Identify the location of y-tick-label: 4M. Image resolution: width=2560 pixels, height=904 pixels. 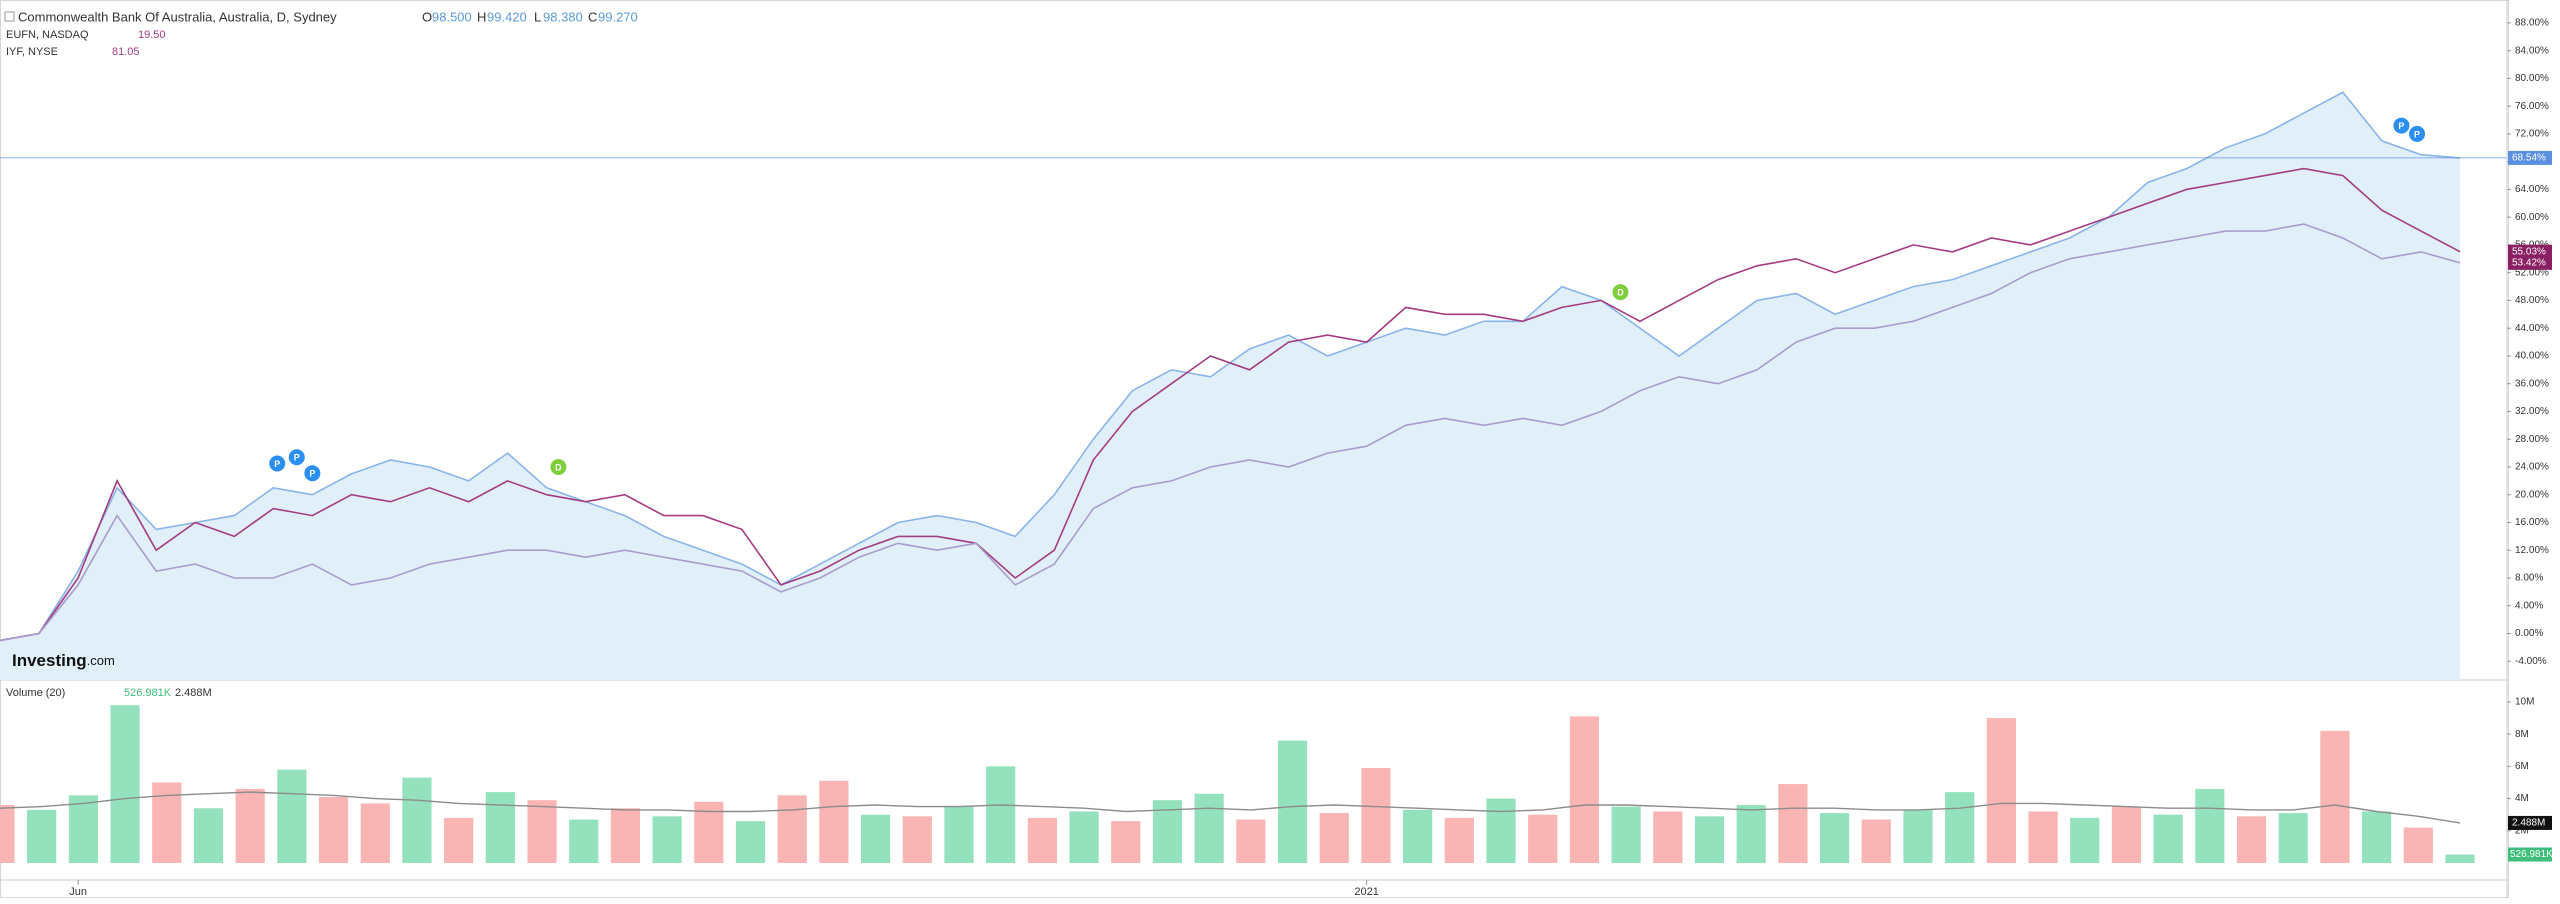
(2522, 798).